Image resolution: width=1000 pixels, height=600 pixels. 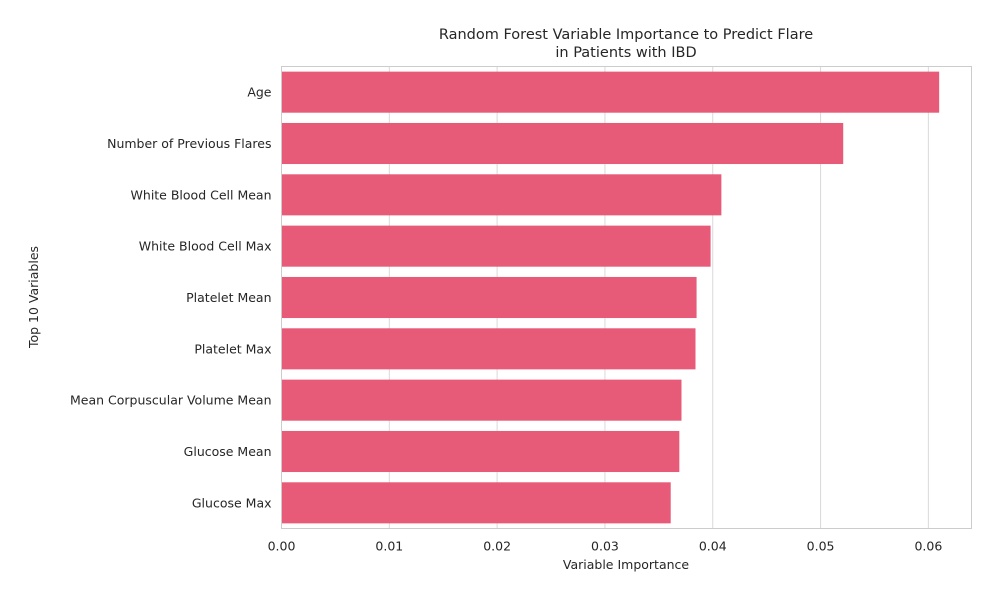 I want to click on y-tick-label: White Blood Cell Max, so click(x=205, y=246).